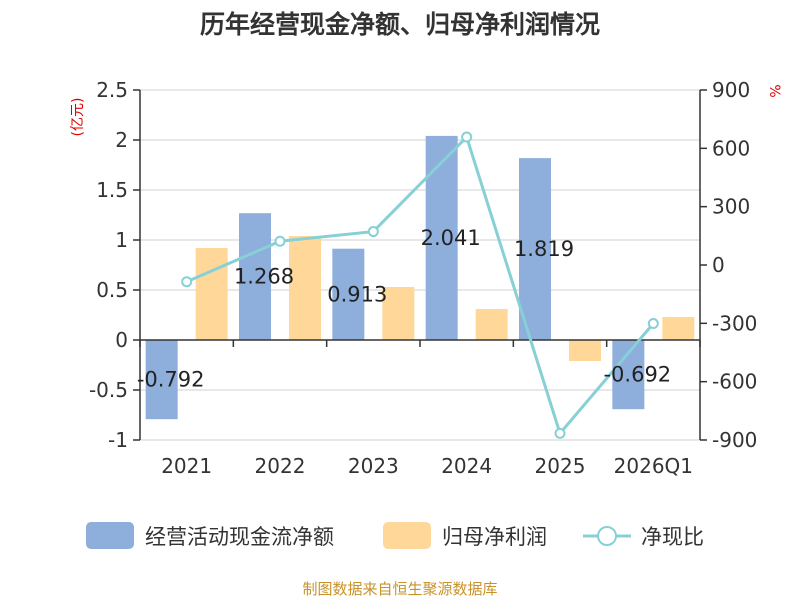 This screenshot has height=600, width=800. Describe the element at coordinates (112, 290) in the screenshot. I see `left-tick-label: 0.5` at that location.